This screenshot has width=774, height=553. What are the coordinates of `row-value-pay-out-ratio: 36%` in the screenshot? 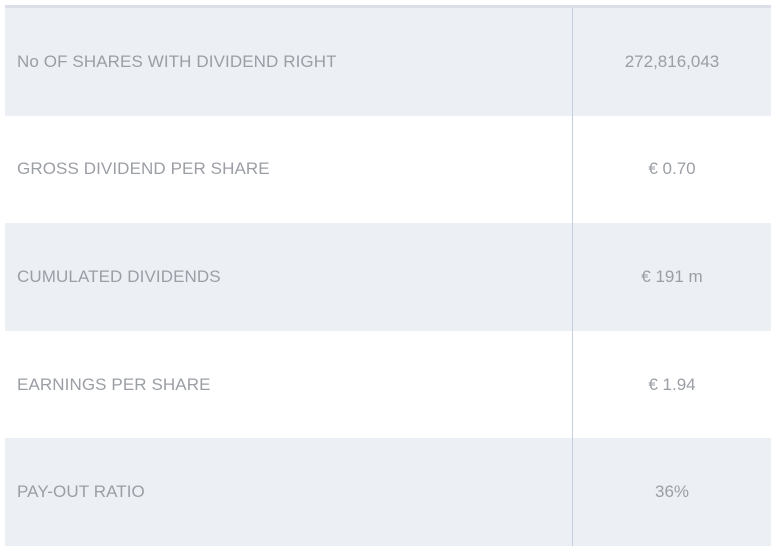 It's located at (672, 492).